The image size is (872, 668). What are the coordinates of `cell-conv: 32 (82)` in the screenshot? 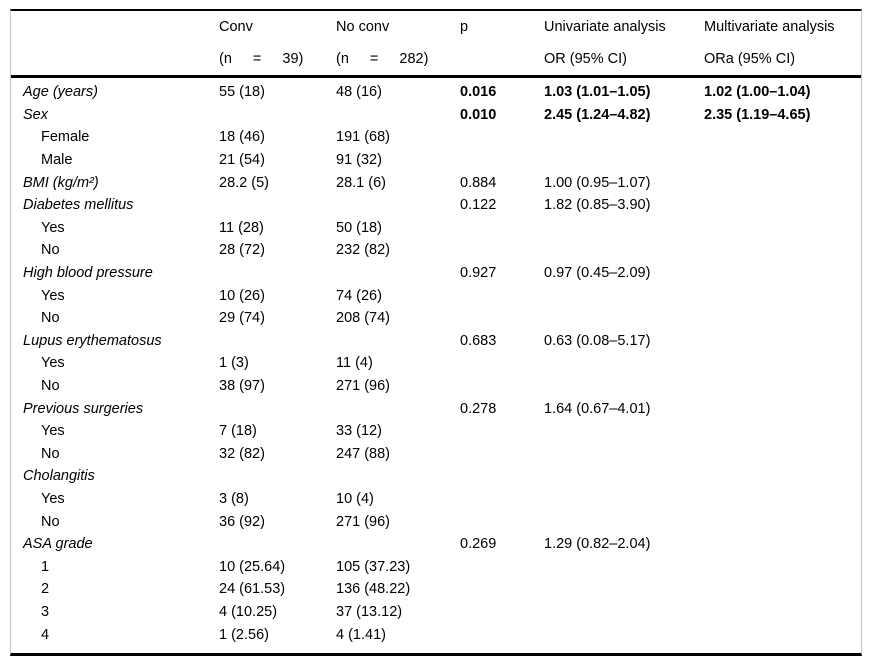 It's located at (242, 453).